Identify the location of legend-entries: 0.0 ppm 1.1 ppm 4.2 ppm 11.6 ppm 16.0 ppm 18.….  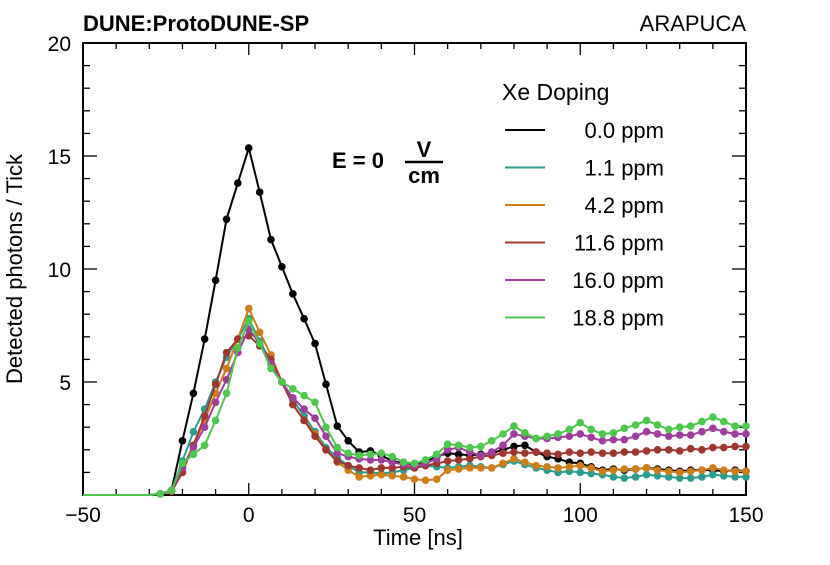
(584, 224).